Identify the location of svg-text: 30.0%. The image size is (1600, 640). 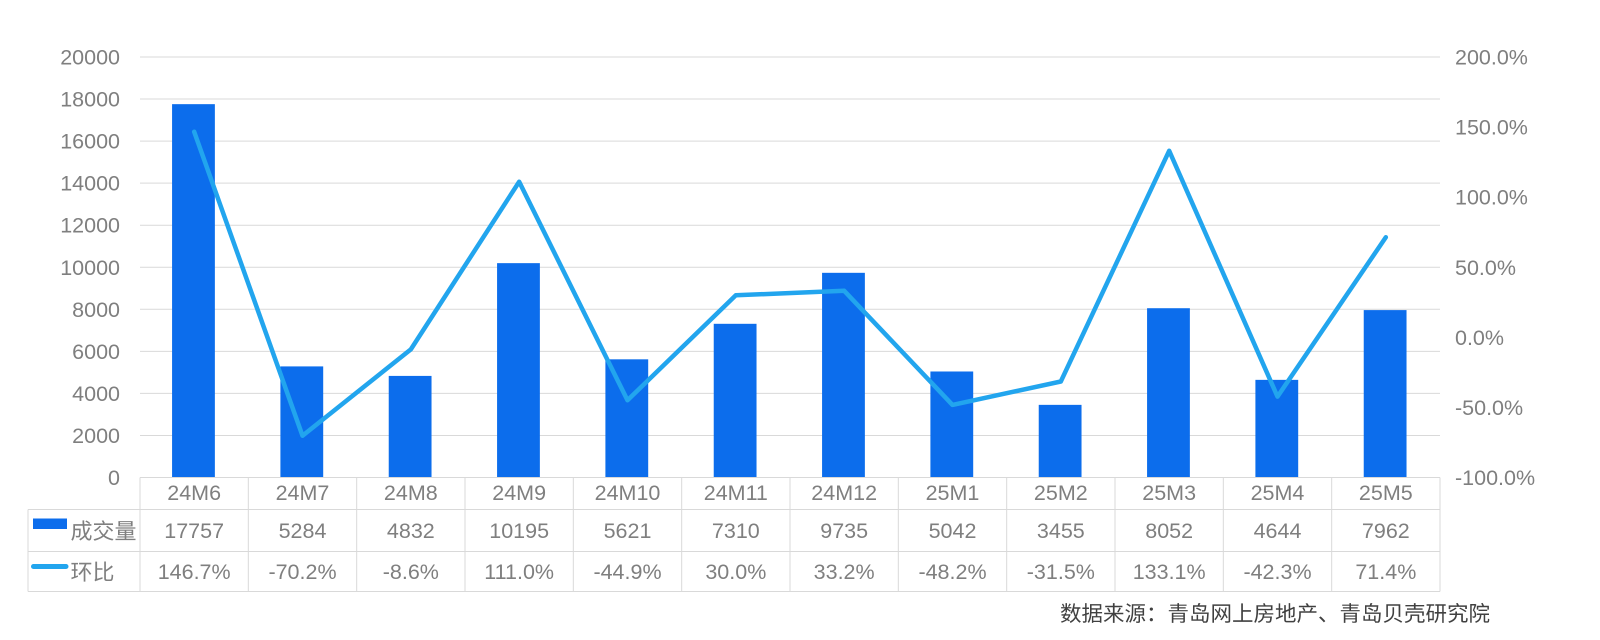
(735, 572).